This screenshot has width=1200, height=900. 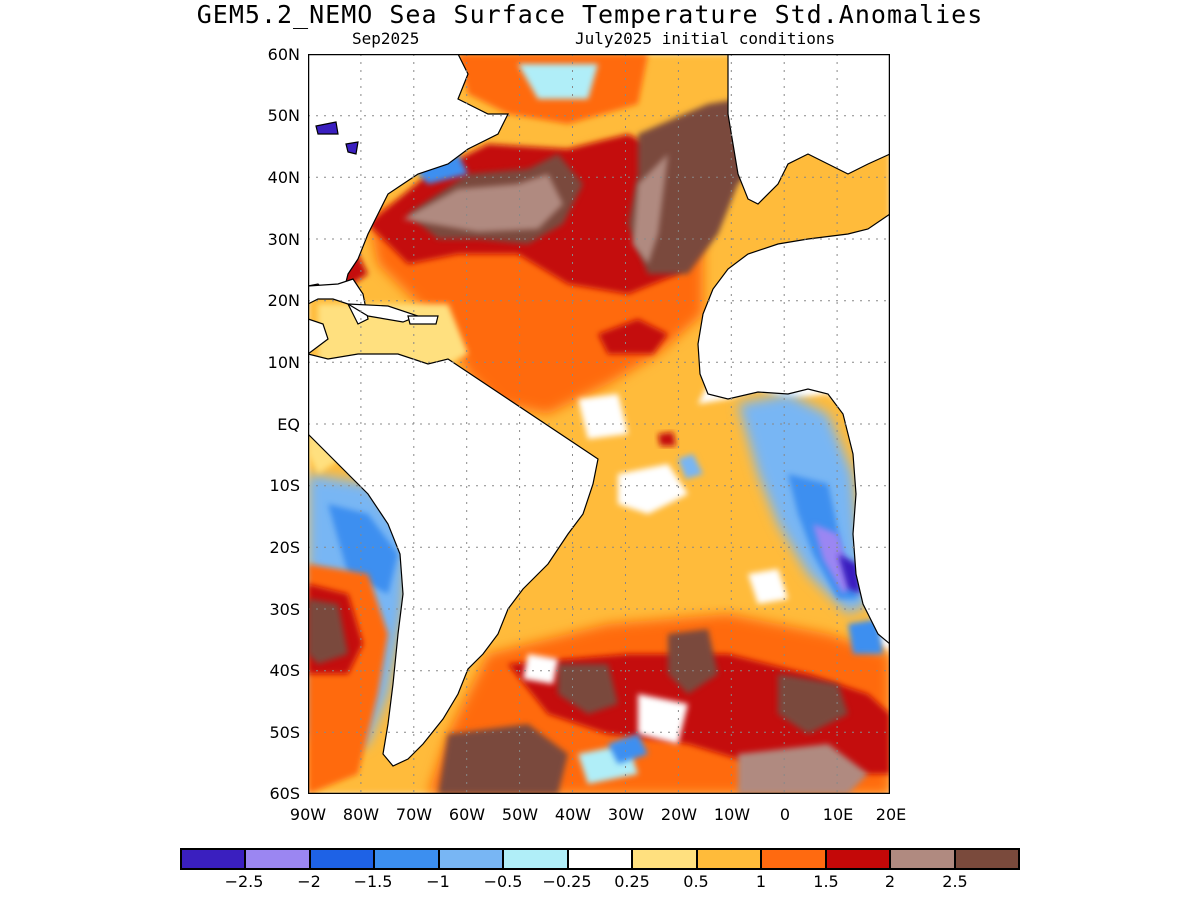 What do you see at coordinates (284, 793) in the screenshot?
I see `lat-label-60s: 60S` at bounding box center [284, 793].